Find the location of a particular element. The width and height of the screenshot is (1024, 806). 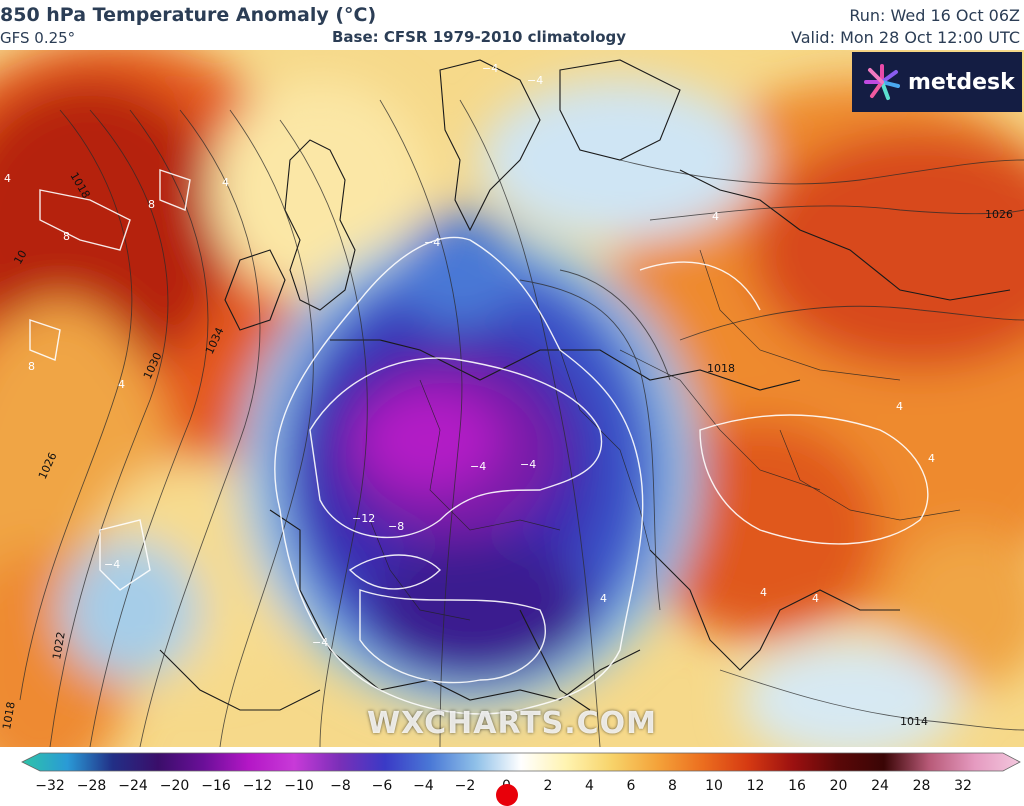

colorbar-tick-label: 28 is located at coordinates (921, 786).